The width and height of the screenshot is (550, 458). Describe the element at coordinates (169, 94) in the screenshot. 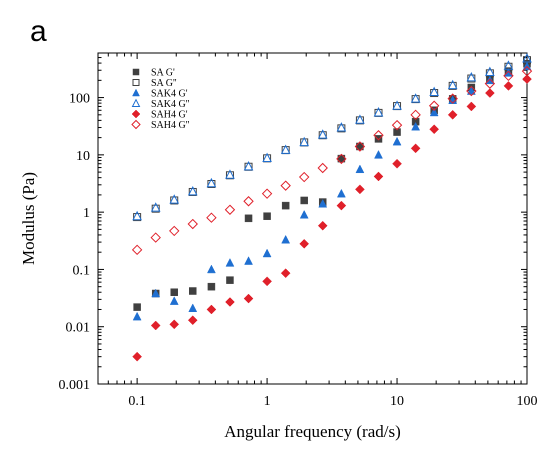

I see `legend-label: SAK4 G'` at that location.